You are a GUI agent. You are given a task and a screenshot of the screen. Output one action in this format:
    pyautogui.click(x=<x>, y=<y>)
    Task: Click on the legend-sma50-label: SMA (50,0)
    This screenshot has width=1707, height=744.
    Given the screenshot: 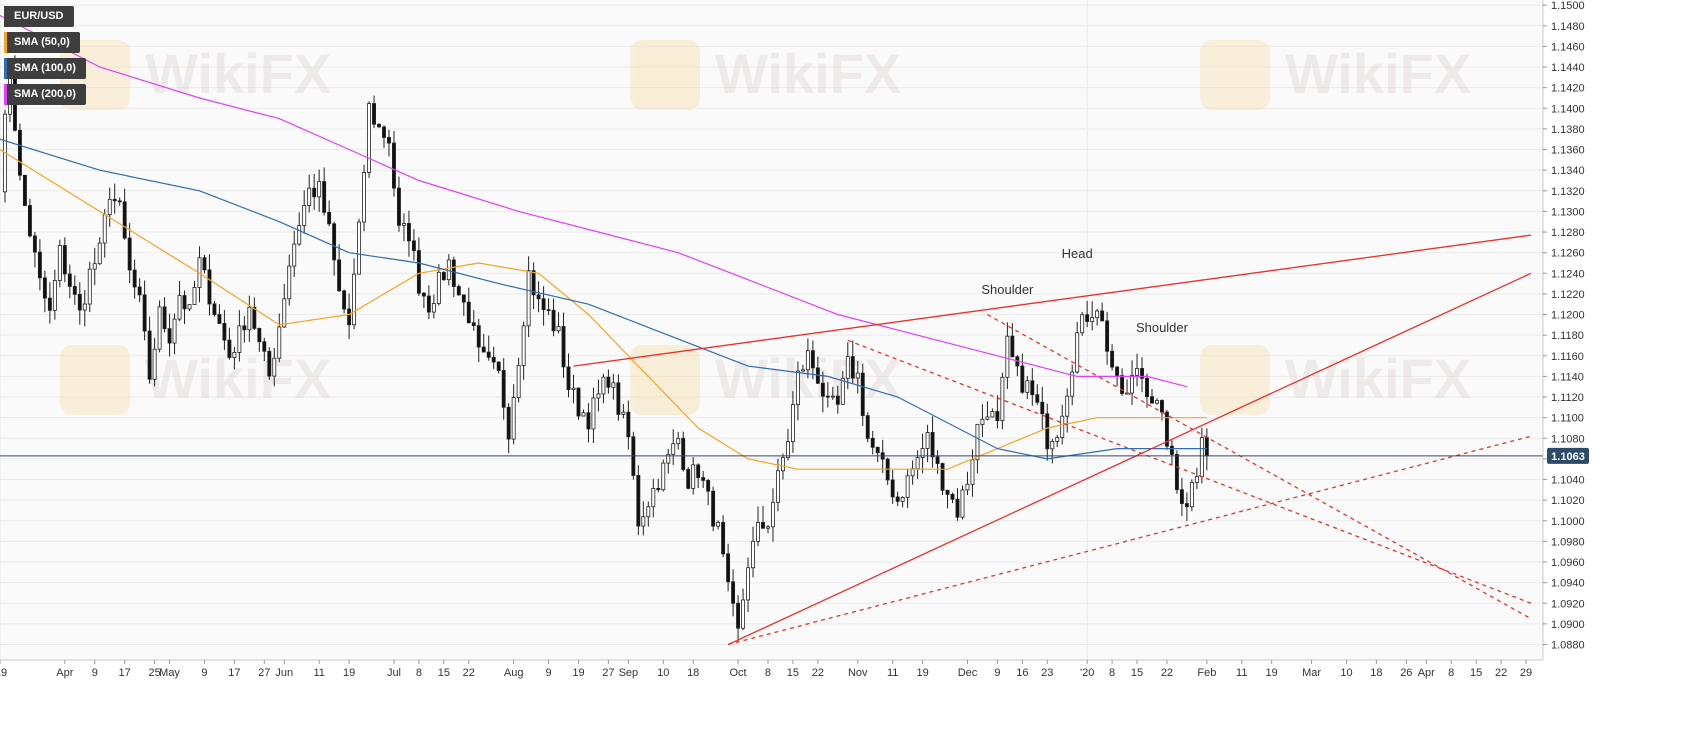 What is the action you would take?
    pyautogui.click(x=42, y=42)
    